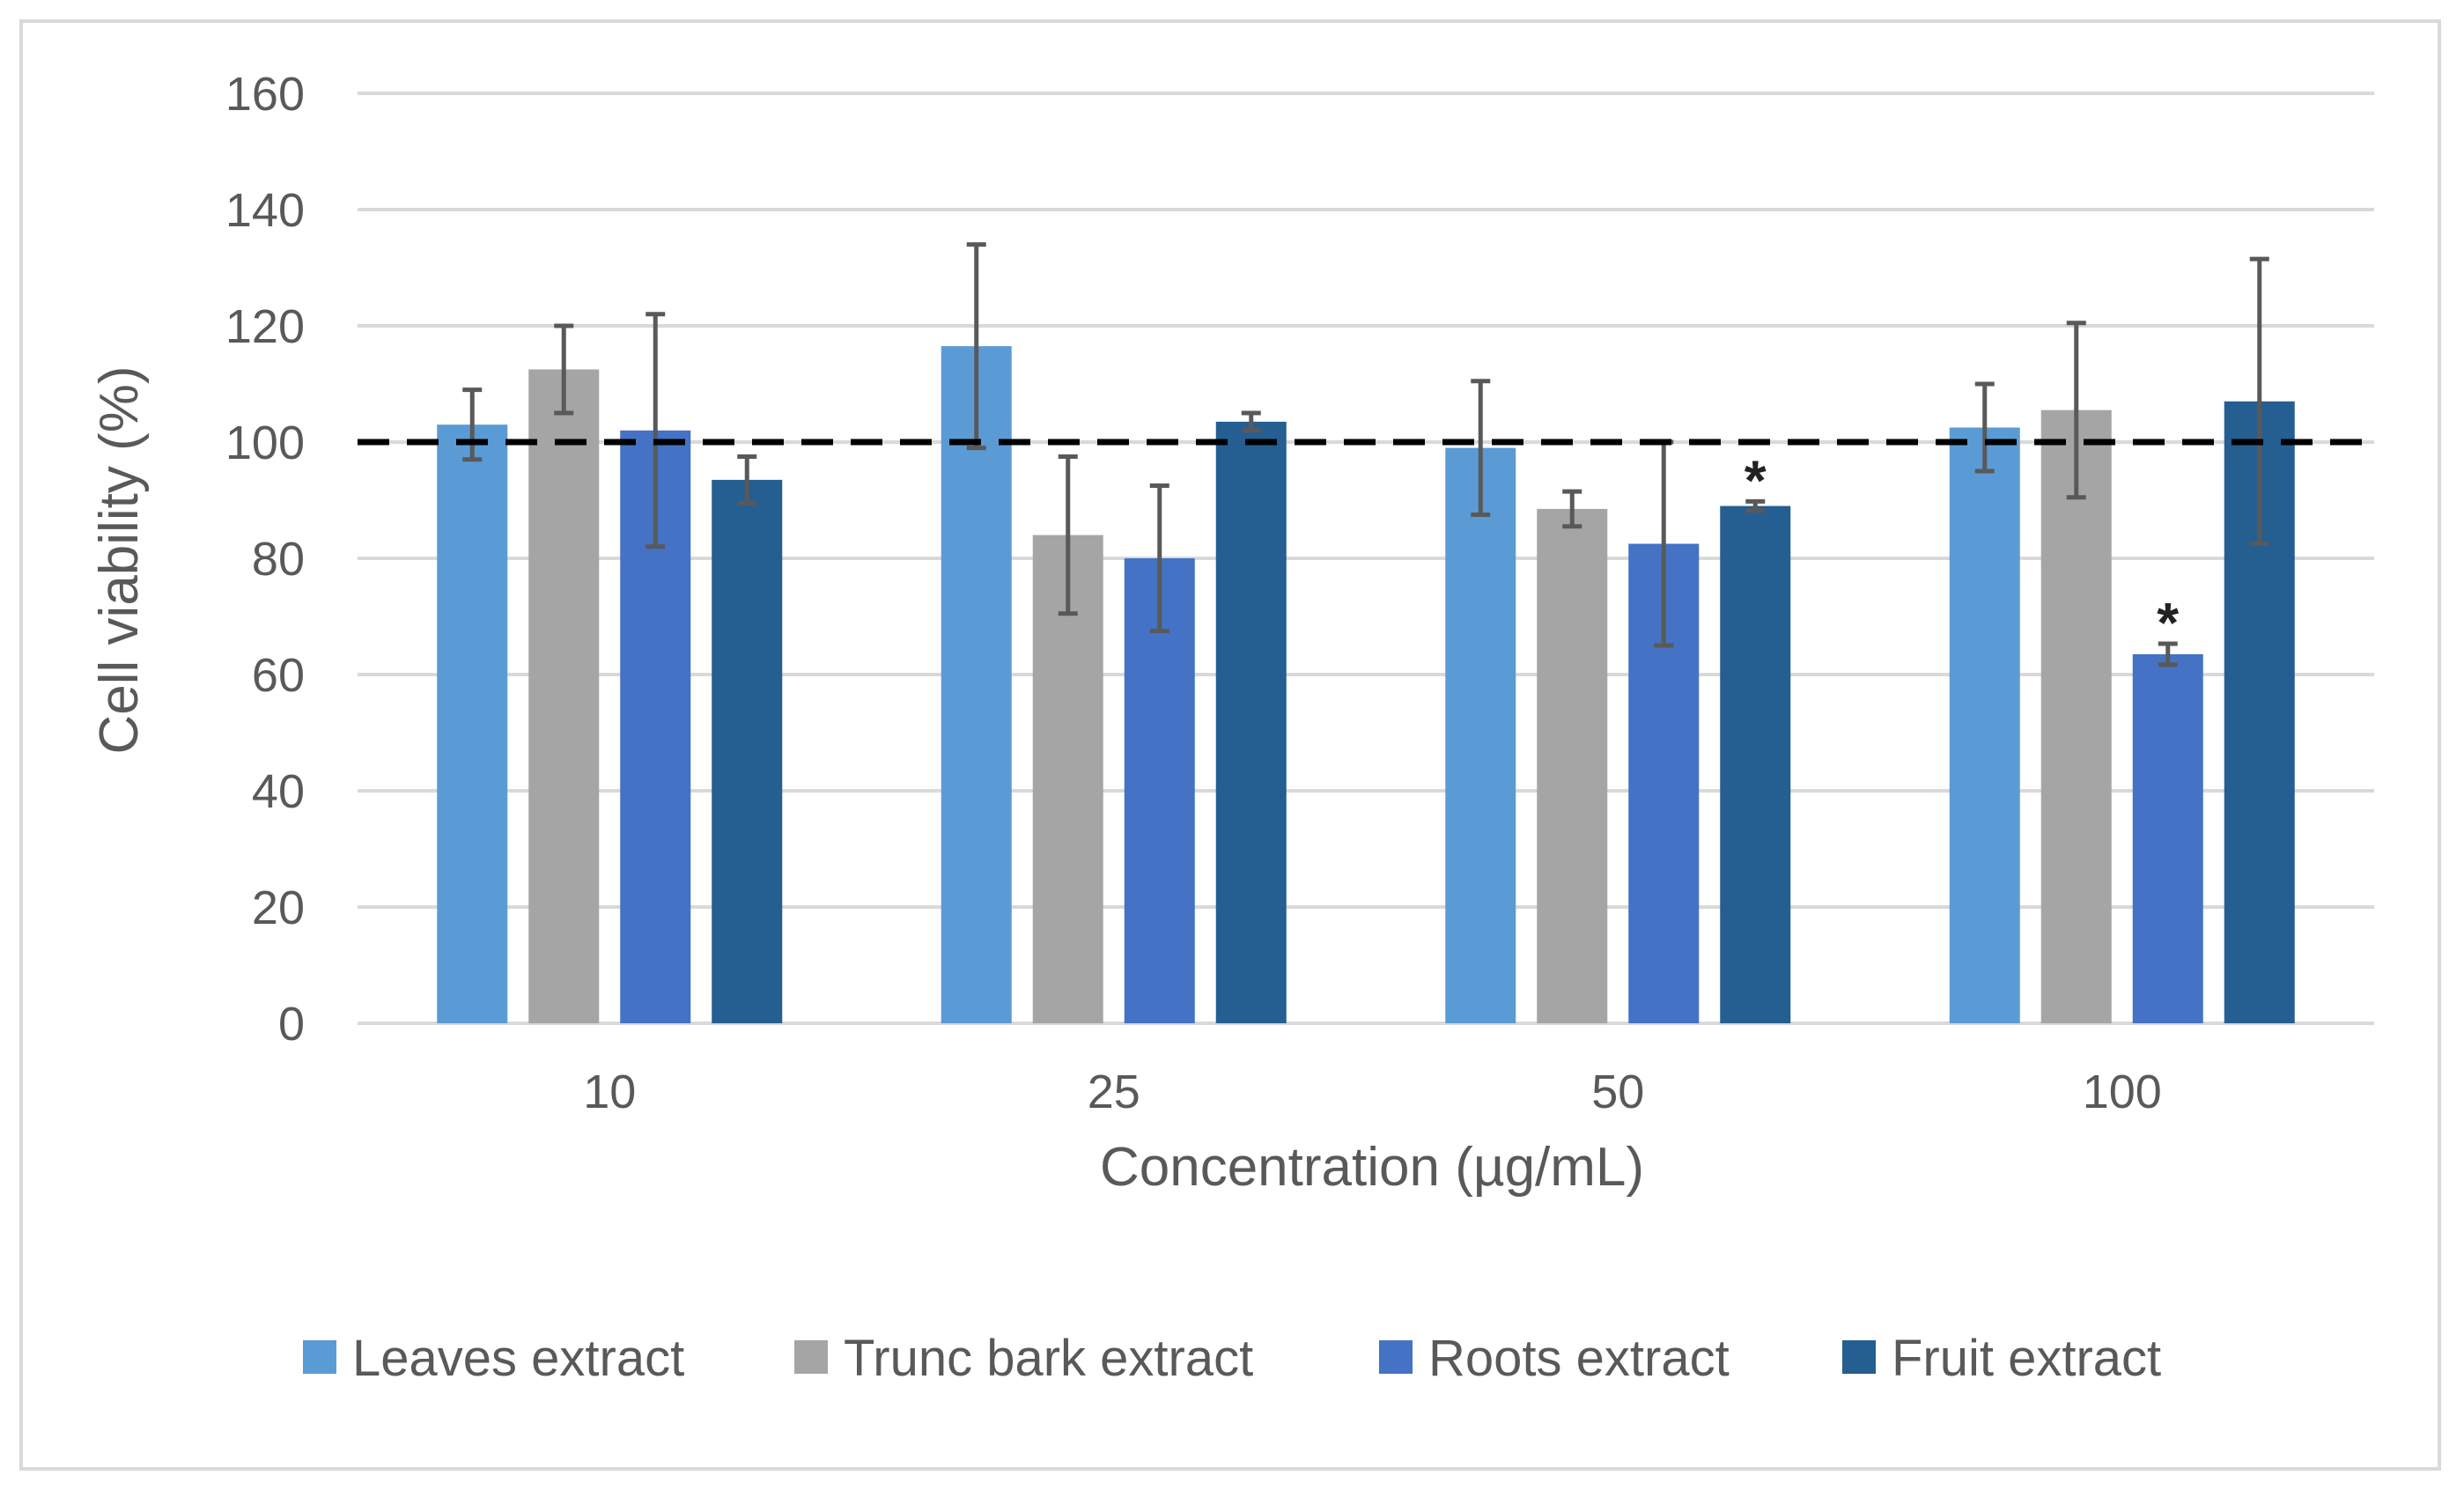 The image size is (2464, 1490). Describe the element at coordinates (2122, 1092) in the screenshot. I see `x-tick-label: 100` at that location.